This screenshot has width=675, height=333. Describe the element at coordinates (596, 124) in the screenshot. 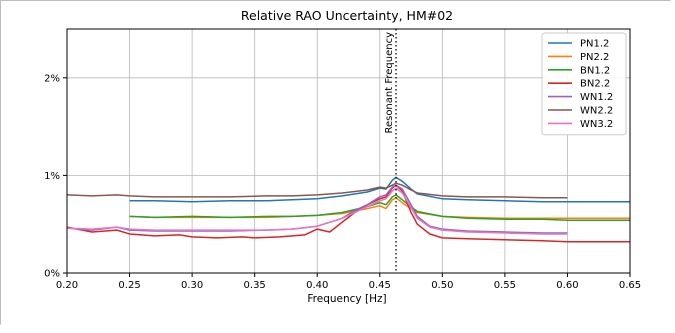

I see `legend-label-wn3-2: WN3.2` at that location.